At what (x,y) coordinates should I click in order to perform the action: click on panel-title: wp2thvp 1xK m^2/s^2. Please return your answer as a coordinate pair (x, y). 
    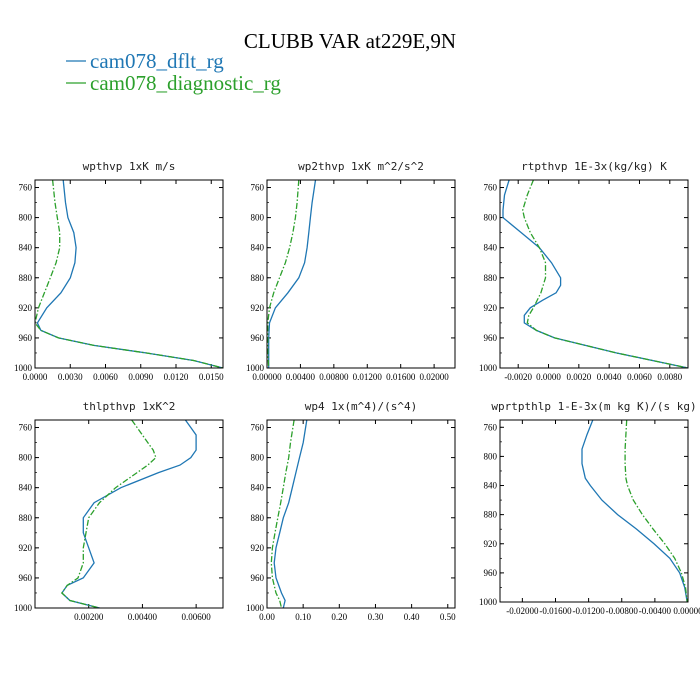
    Looking at the image, I should click on (361, 166).